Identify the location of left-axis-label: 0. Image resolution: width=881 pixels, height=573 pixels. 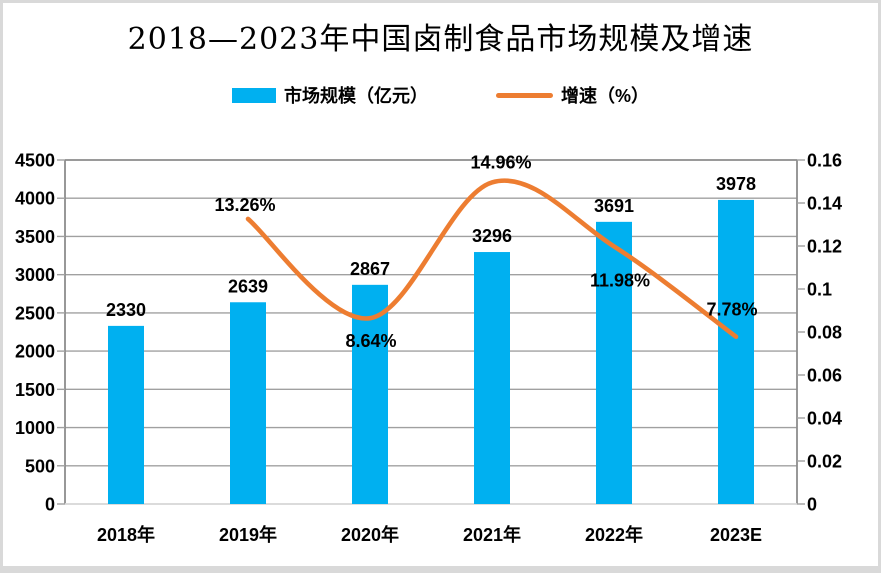
(50, 505).